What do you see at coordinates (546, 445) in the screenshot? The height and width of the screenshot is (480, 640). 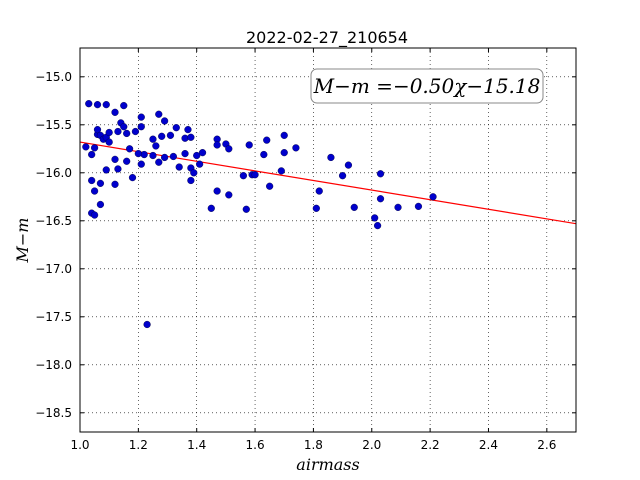 I see `x-tick-label: 2.6` at bounding box center [546, 445].